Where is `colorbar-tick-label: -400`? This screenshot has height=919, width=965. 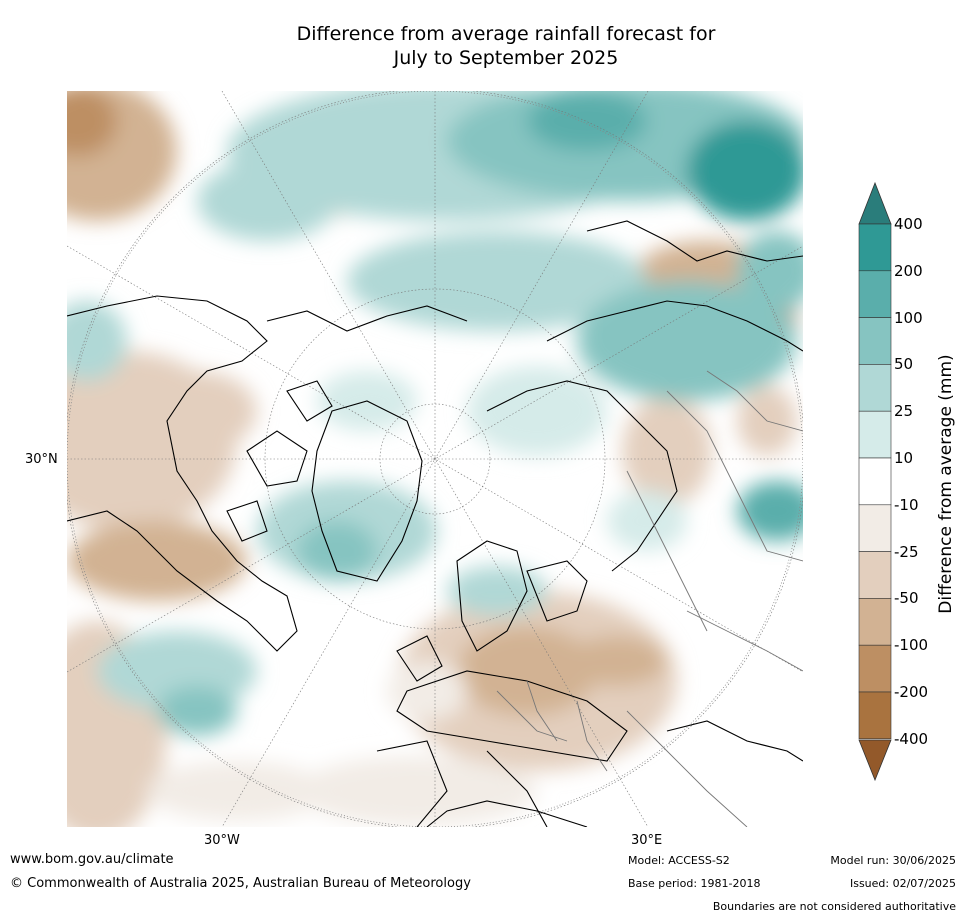
colorbar-tick-label: -400 is located at coordinates (911, 738).